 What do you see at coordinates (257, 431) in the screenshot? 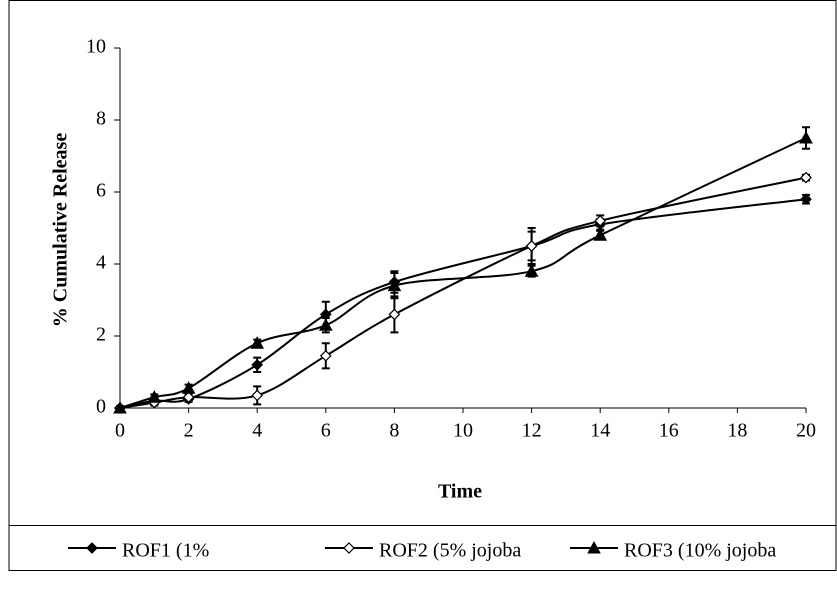
I see `x-tick-label: 4` at bounding box center [257, 431].